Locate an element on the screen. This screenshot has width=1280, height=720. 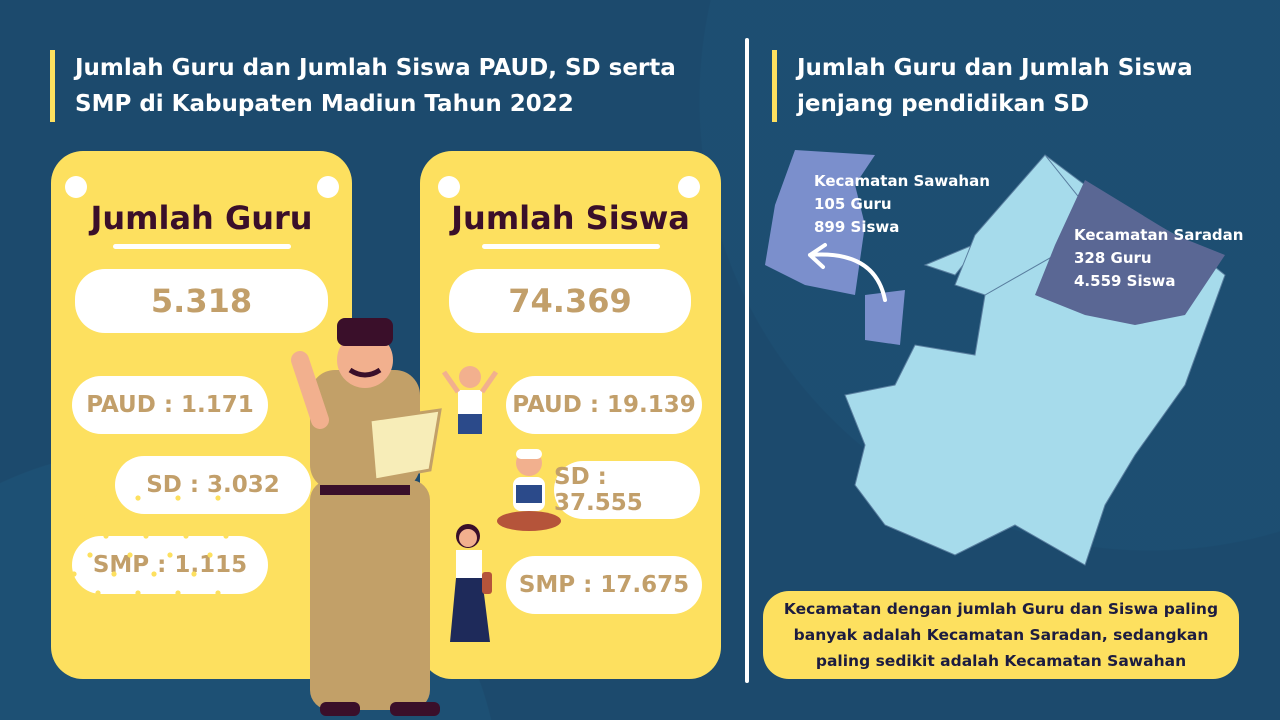
divider is located at coordinates (747, 360).